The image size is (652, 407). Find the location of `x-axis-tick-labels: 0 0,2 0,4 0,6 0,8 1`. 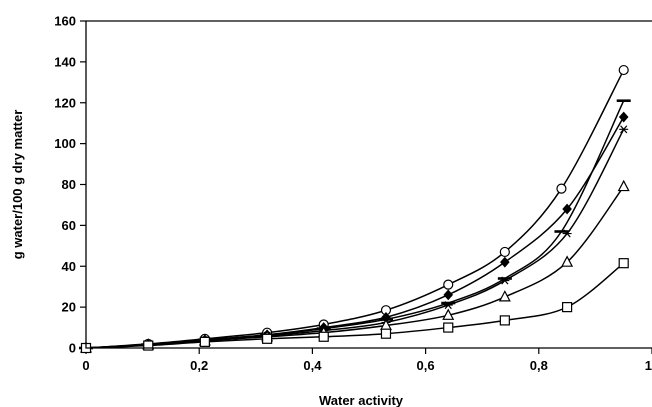

x-axis-tick-labels: 0 0,2 0,4 0,6 0,8 1 is located at coordinates (367, 365).